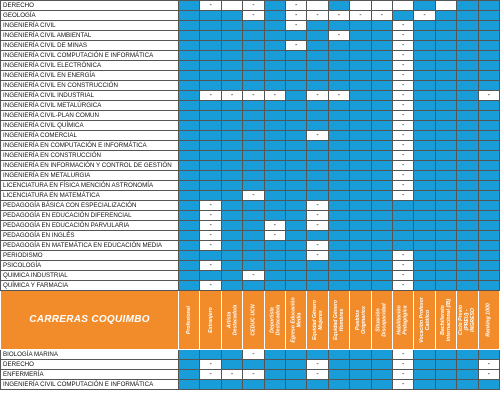 The width and height of the screenshot is (500, 400). What do you see at coordinates (339, 320) in the screenshot?
I see `column-header: Equidad Género Hombres` at bounding box center [339, 320].